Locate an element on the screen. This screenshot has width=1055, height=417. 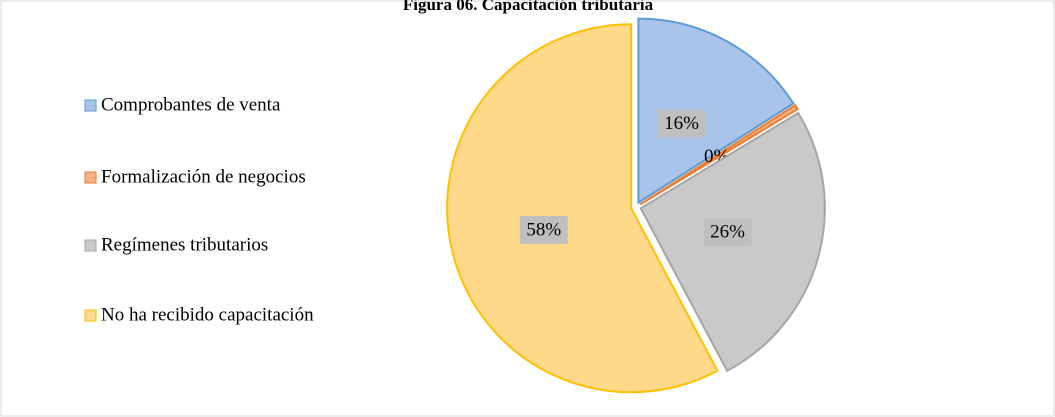
data-label: 58% is located at coordinates (543, 229).